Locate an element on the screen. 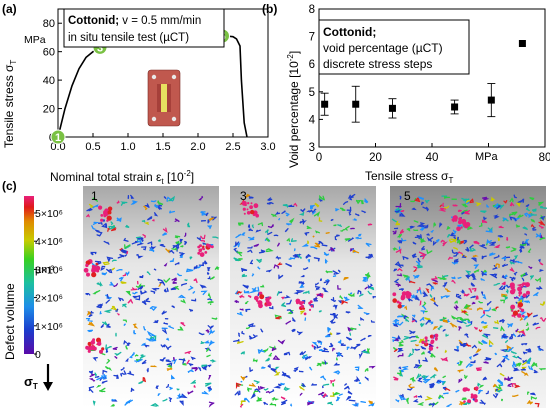 The image size is (550, 410). colorbar-title: Defect volume is located at coordinates (10, 321).